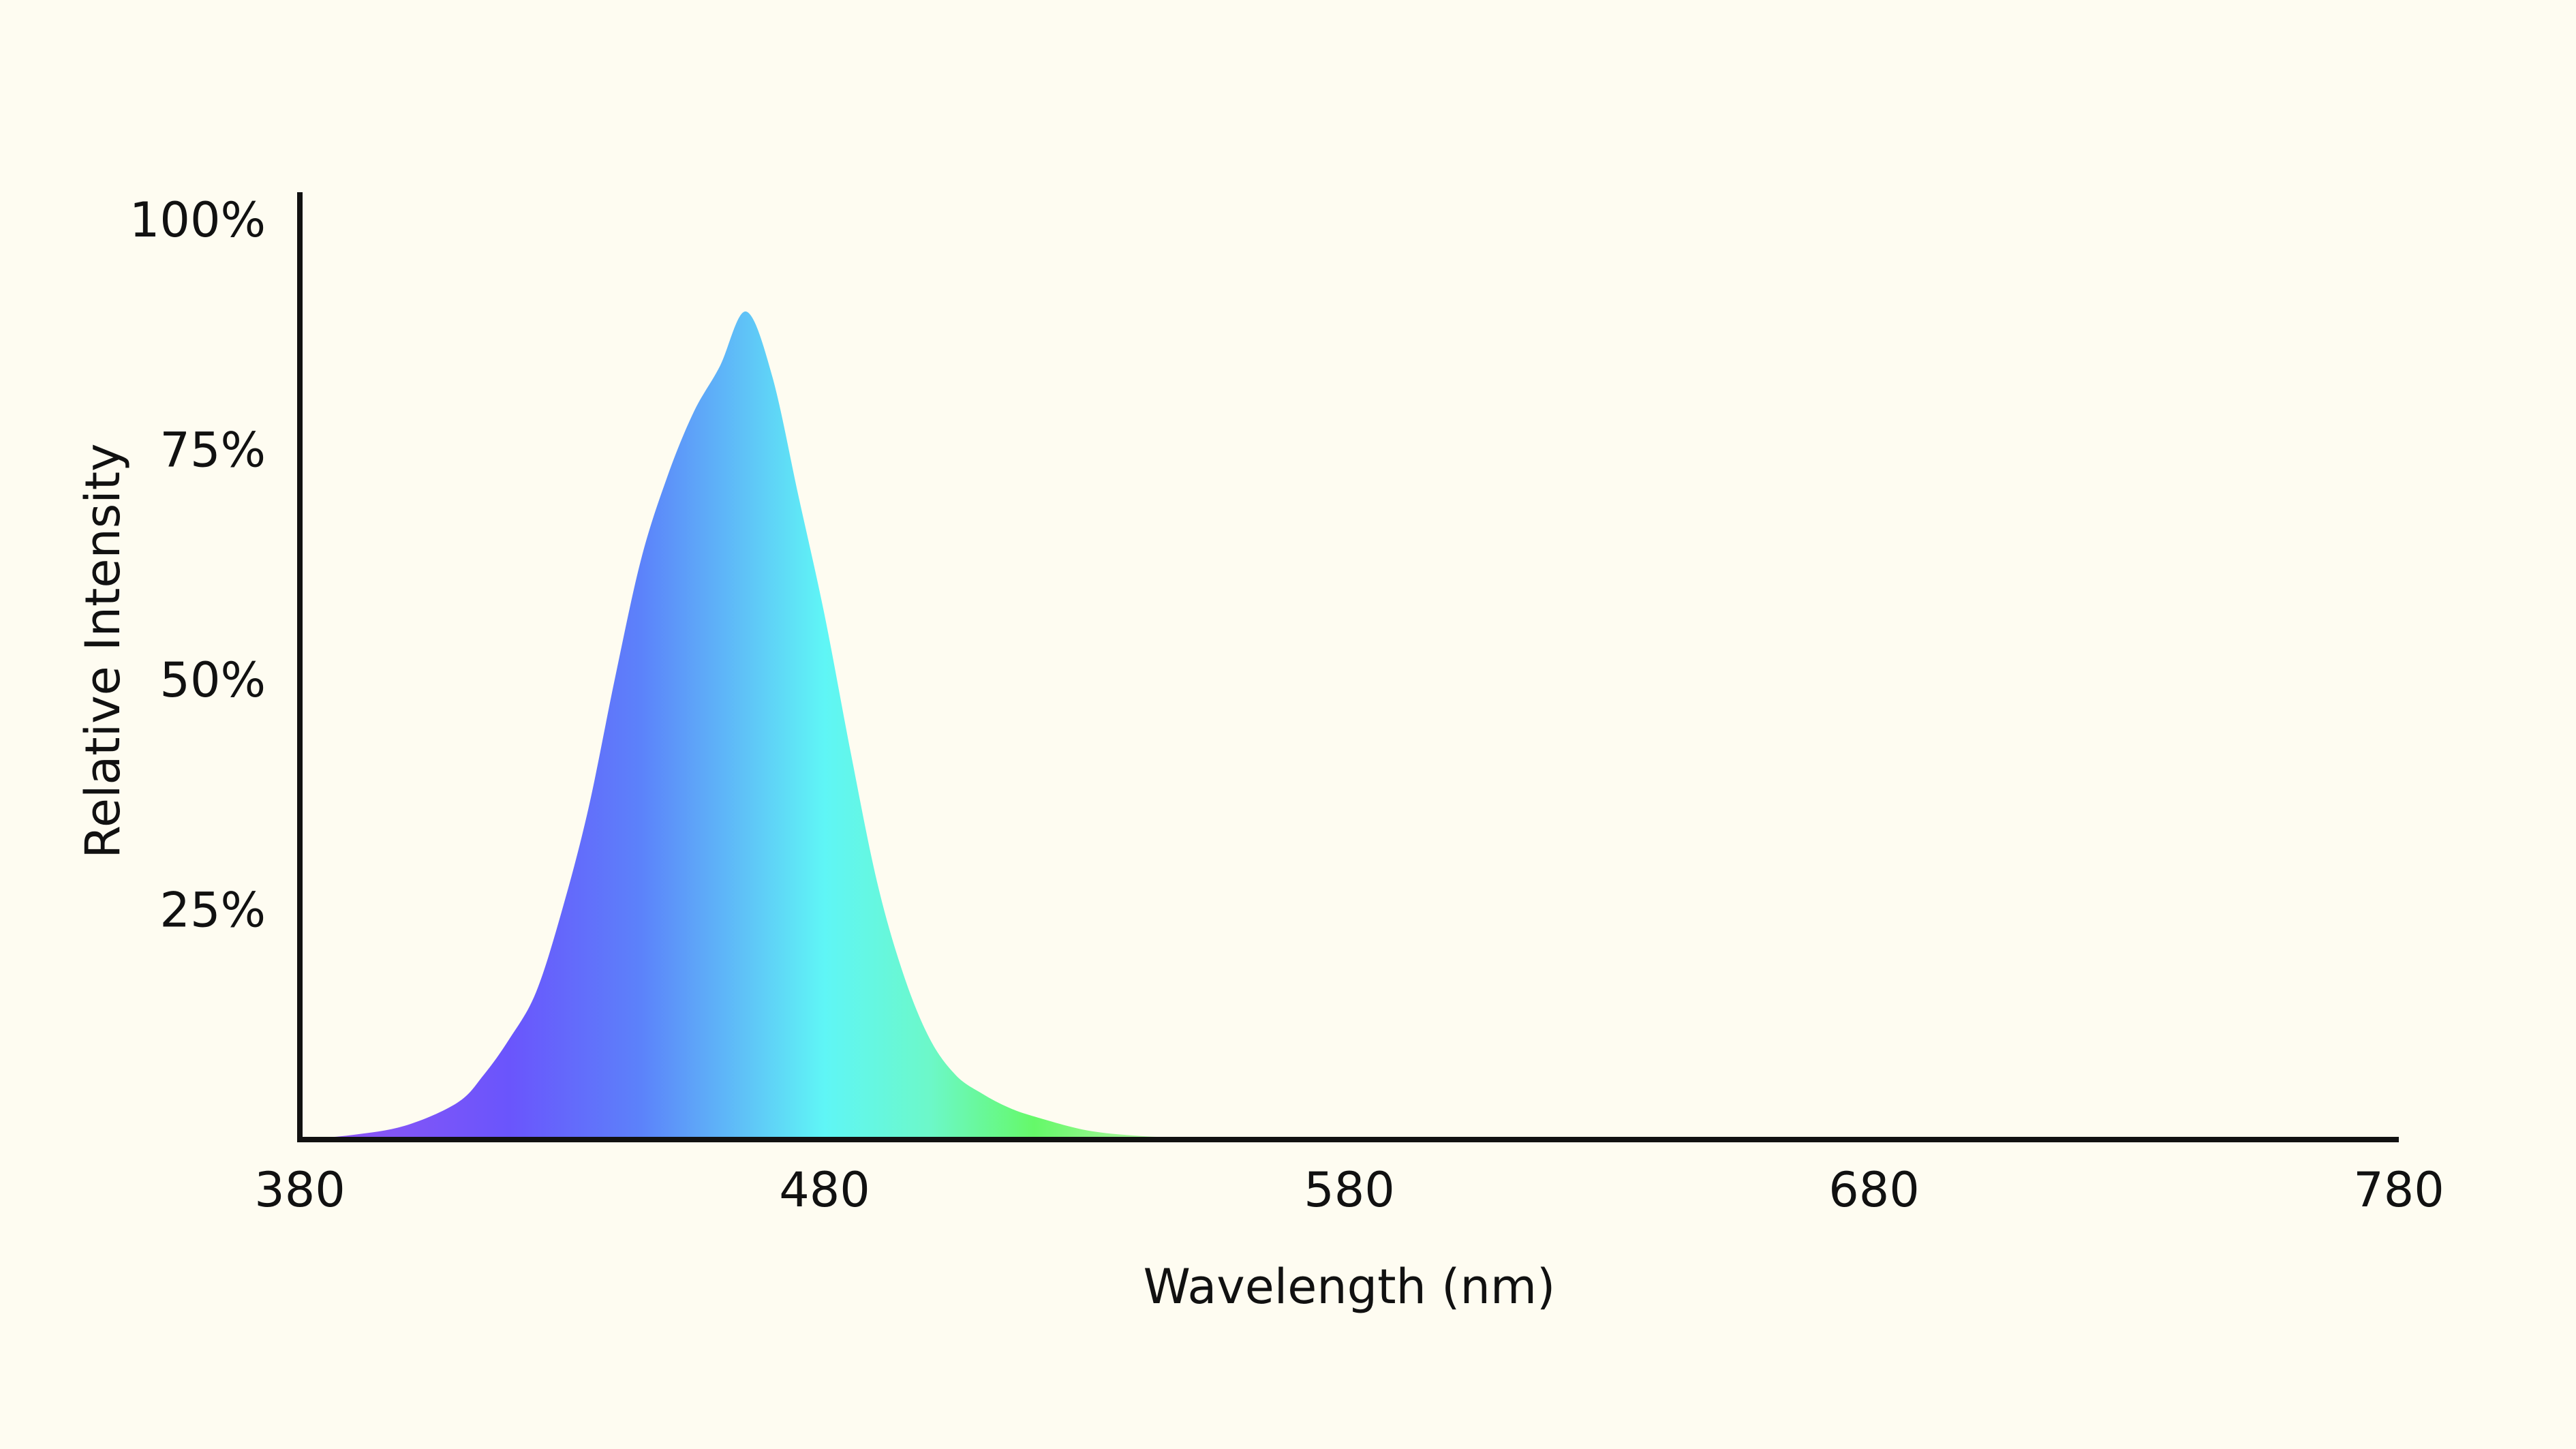  I want to click on y-tick-label: 75%, so click(212, 450).